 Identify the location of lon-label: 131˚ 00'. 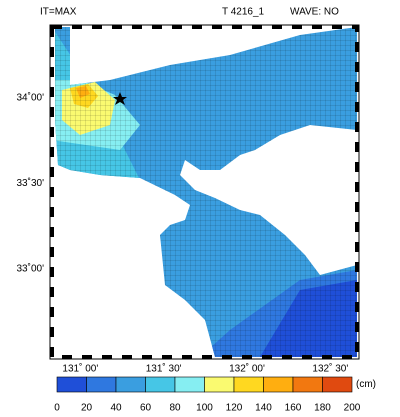
(80, 369).